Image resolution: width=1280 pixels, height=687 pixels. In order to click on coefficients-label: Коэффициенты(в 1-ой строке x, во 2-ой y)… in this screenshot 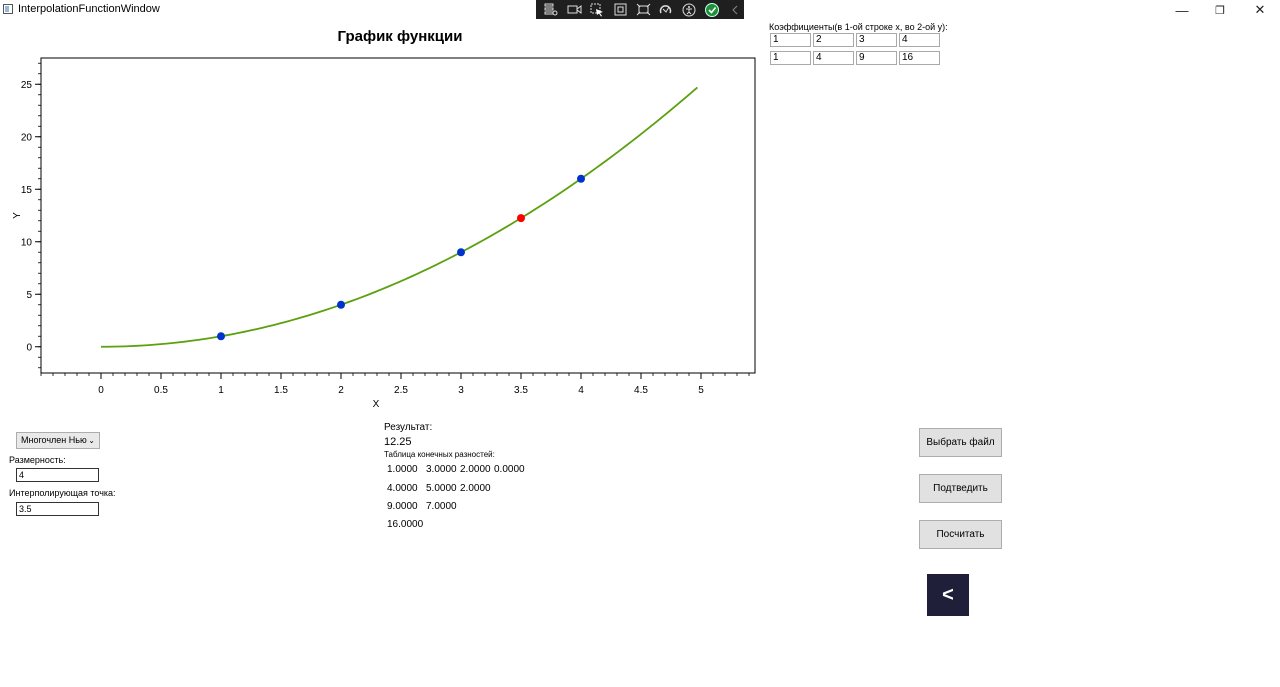, I will do `click(858, 27)`.